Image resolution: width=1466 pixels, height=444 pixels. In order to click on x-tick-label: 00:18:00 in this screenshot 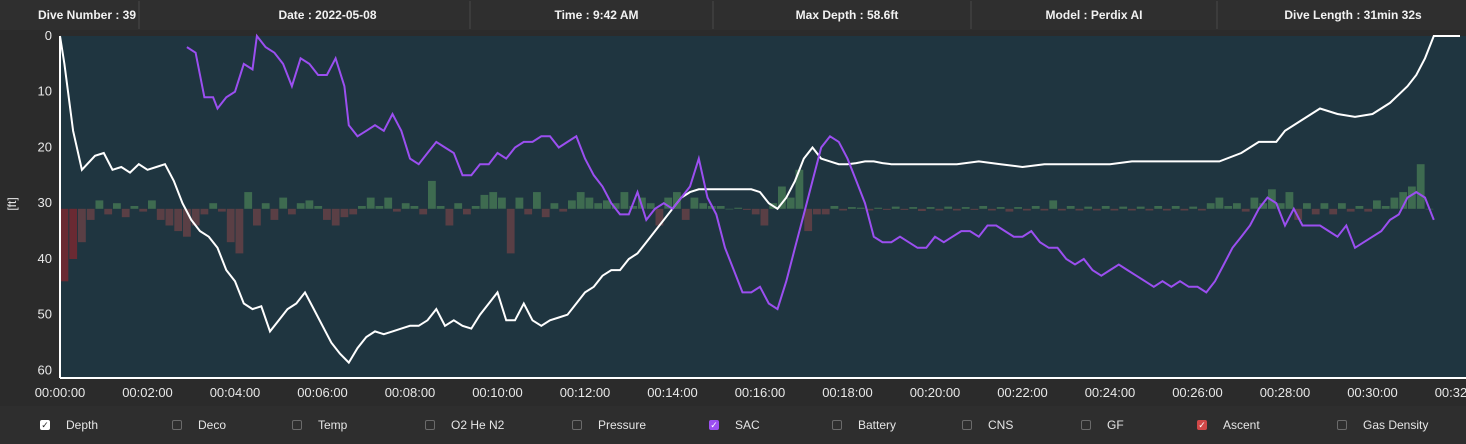, I will do `click(847, 392)`.